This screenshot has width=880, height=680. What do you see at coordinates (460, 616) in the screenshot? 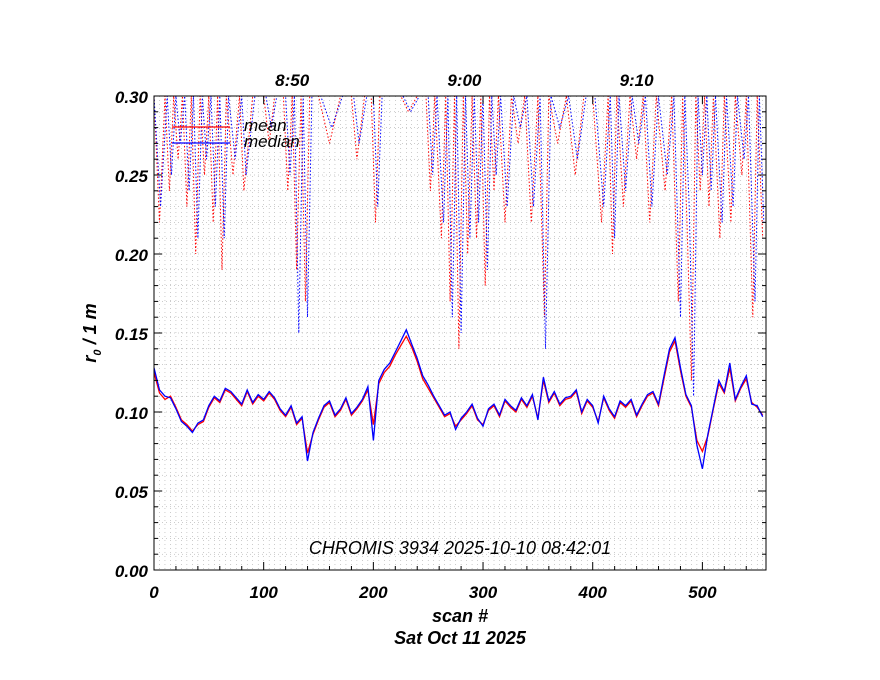
I see `x-axis-title: scan #` at bounding box center [460, 616].